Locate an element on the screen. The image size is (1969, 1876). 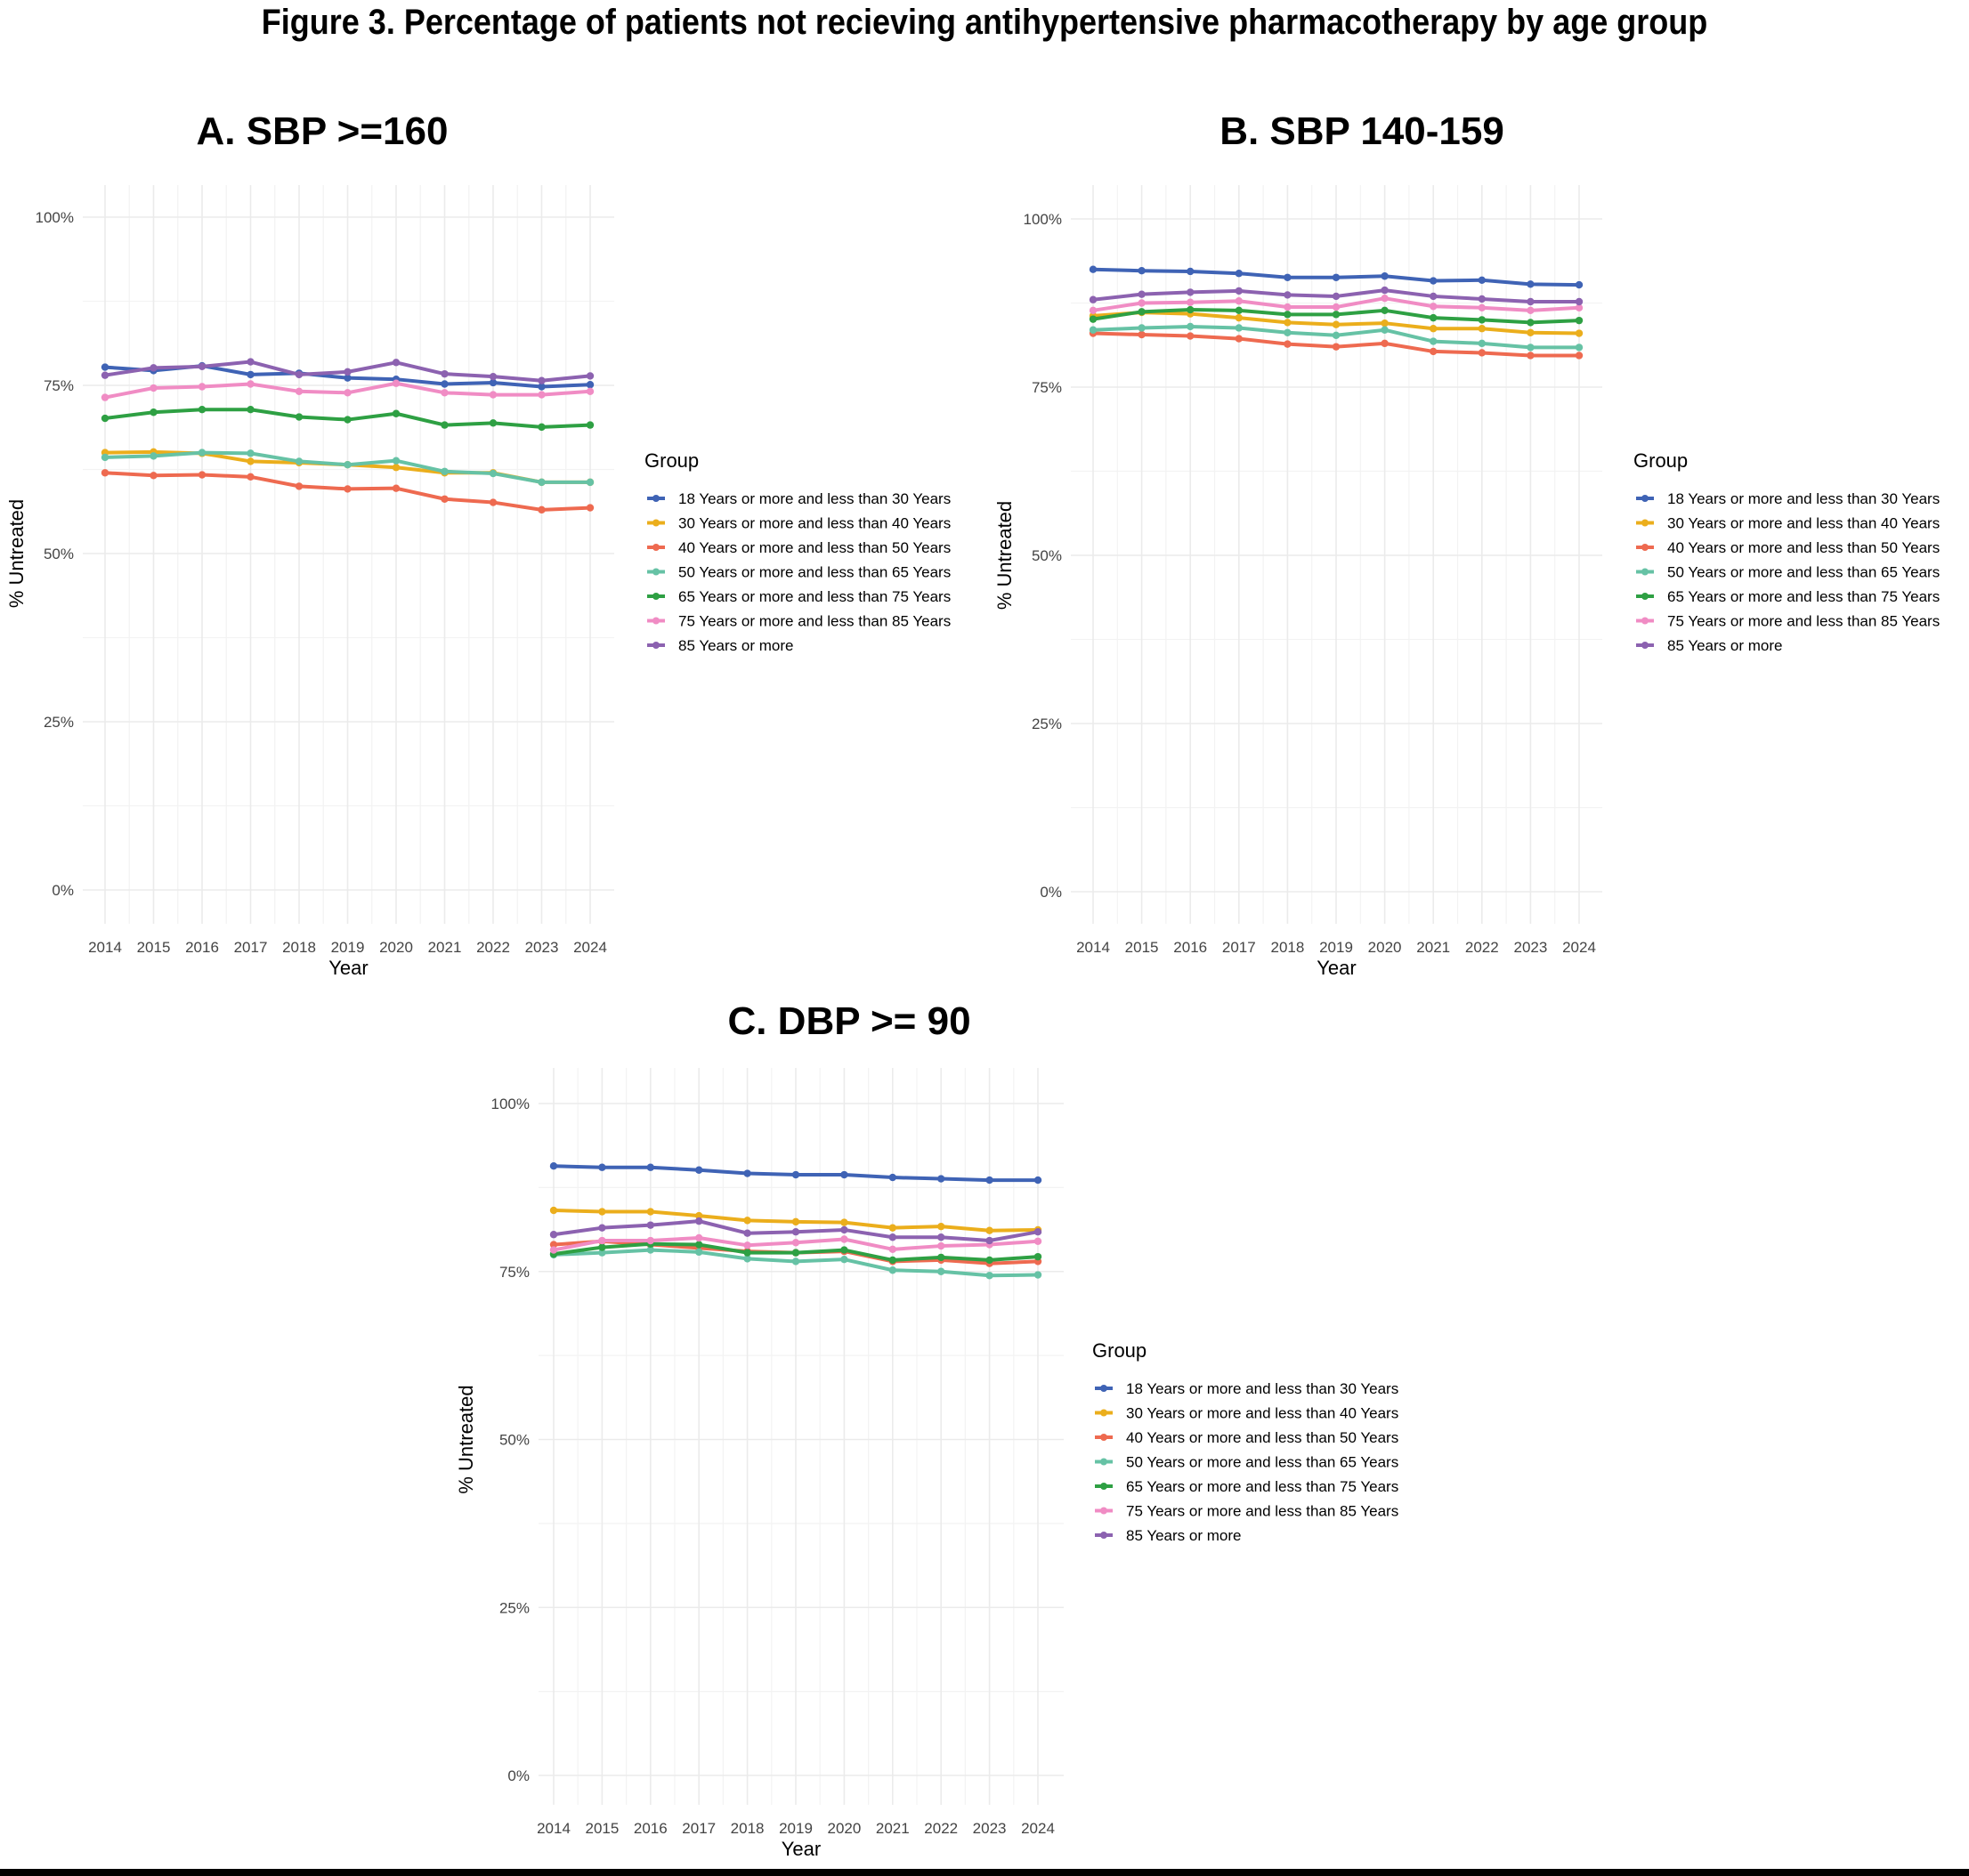
panel-b-legend-label: 85 Years or more is located at coordinates (1724, 645).